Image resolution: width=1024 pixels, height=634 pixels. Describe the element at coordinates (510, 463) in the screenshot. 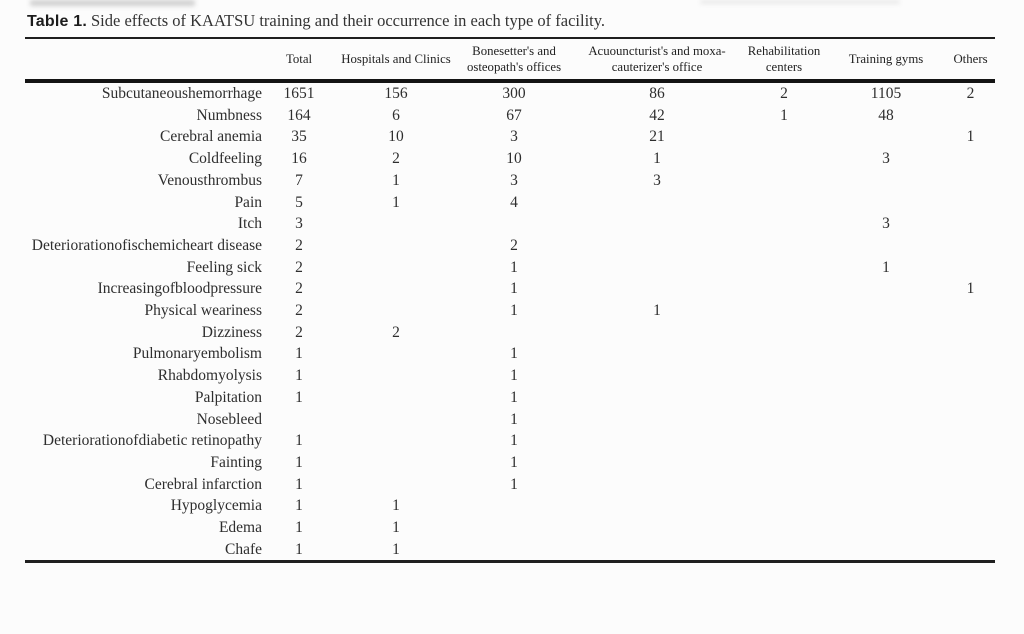

I see `table-row: Fainting 1 1` at that location.